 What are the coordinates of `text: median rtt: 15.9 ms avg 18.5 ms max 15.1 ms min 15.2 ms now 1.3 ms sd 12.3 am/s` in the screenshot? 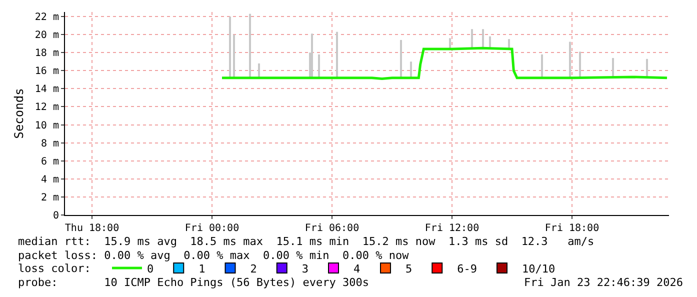 It's located at (306, 241).